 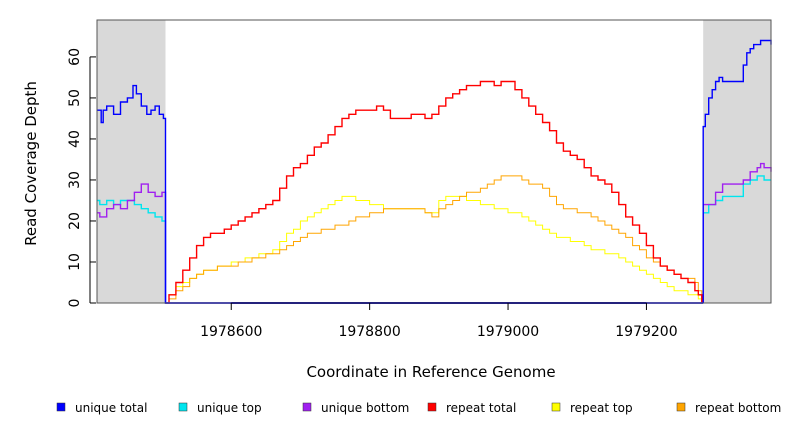 I want to click on y-tick-label: 0, so click(x=75, y=303).